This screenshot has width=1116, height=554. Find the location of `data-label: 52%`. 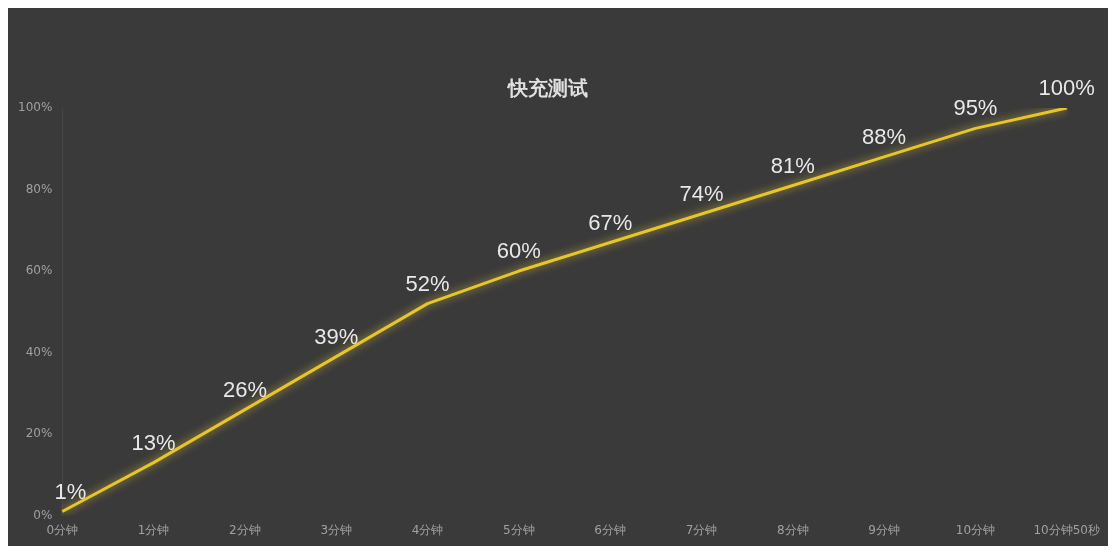

data-label: 52% is located at coordinates (427, 283).